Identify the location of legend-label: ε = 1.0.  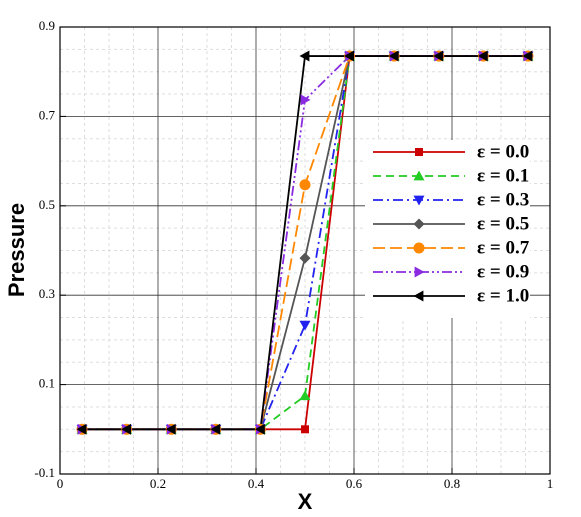
(503, 295).